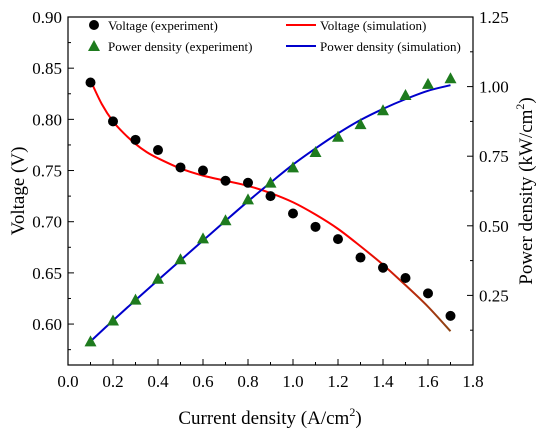 This screenshot has width=550, height=438. What do you see at coordinates (94, 25) in the screenshot?
I see `legend-marker-voltage-experiment` at bounding box center [94, 25].